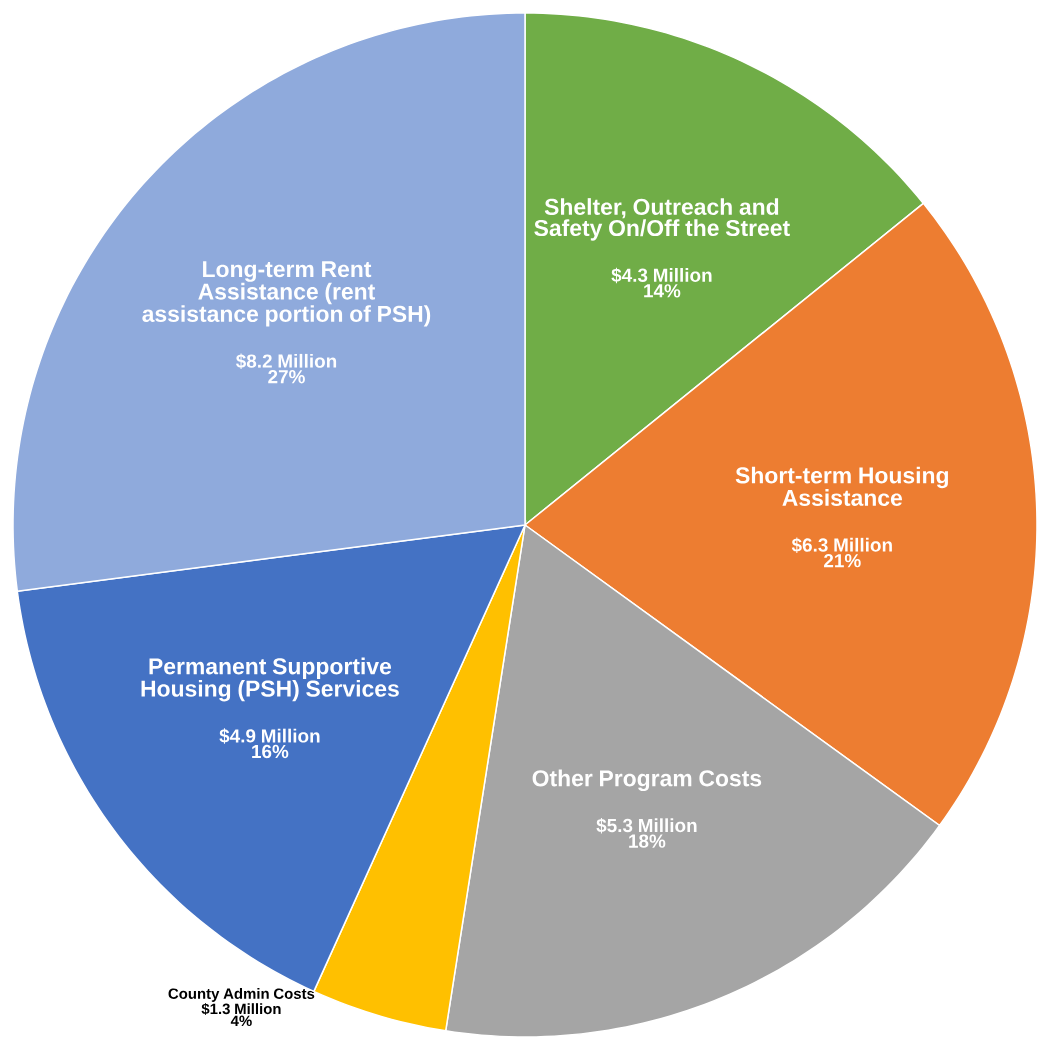 The width and height of the screenshot is (1038, 1047). What do you see at coordinates (662, 291) in the screenshot?
I see `text: 14%` at bounding box center [662, 291].